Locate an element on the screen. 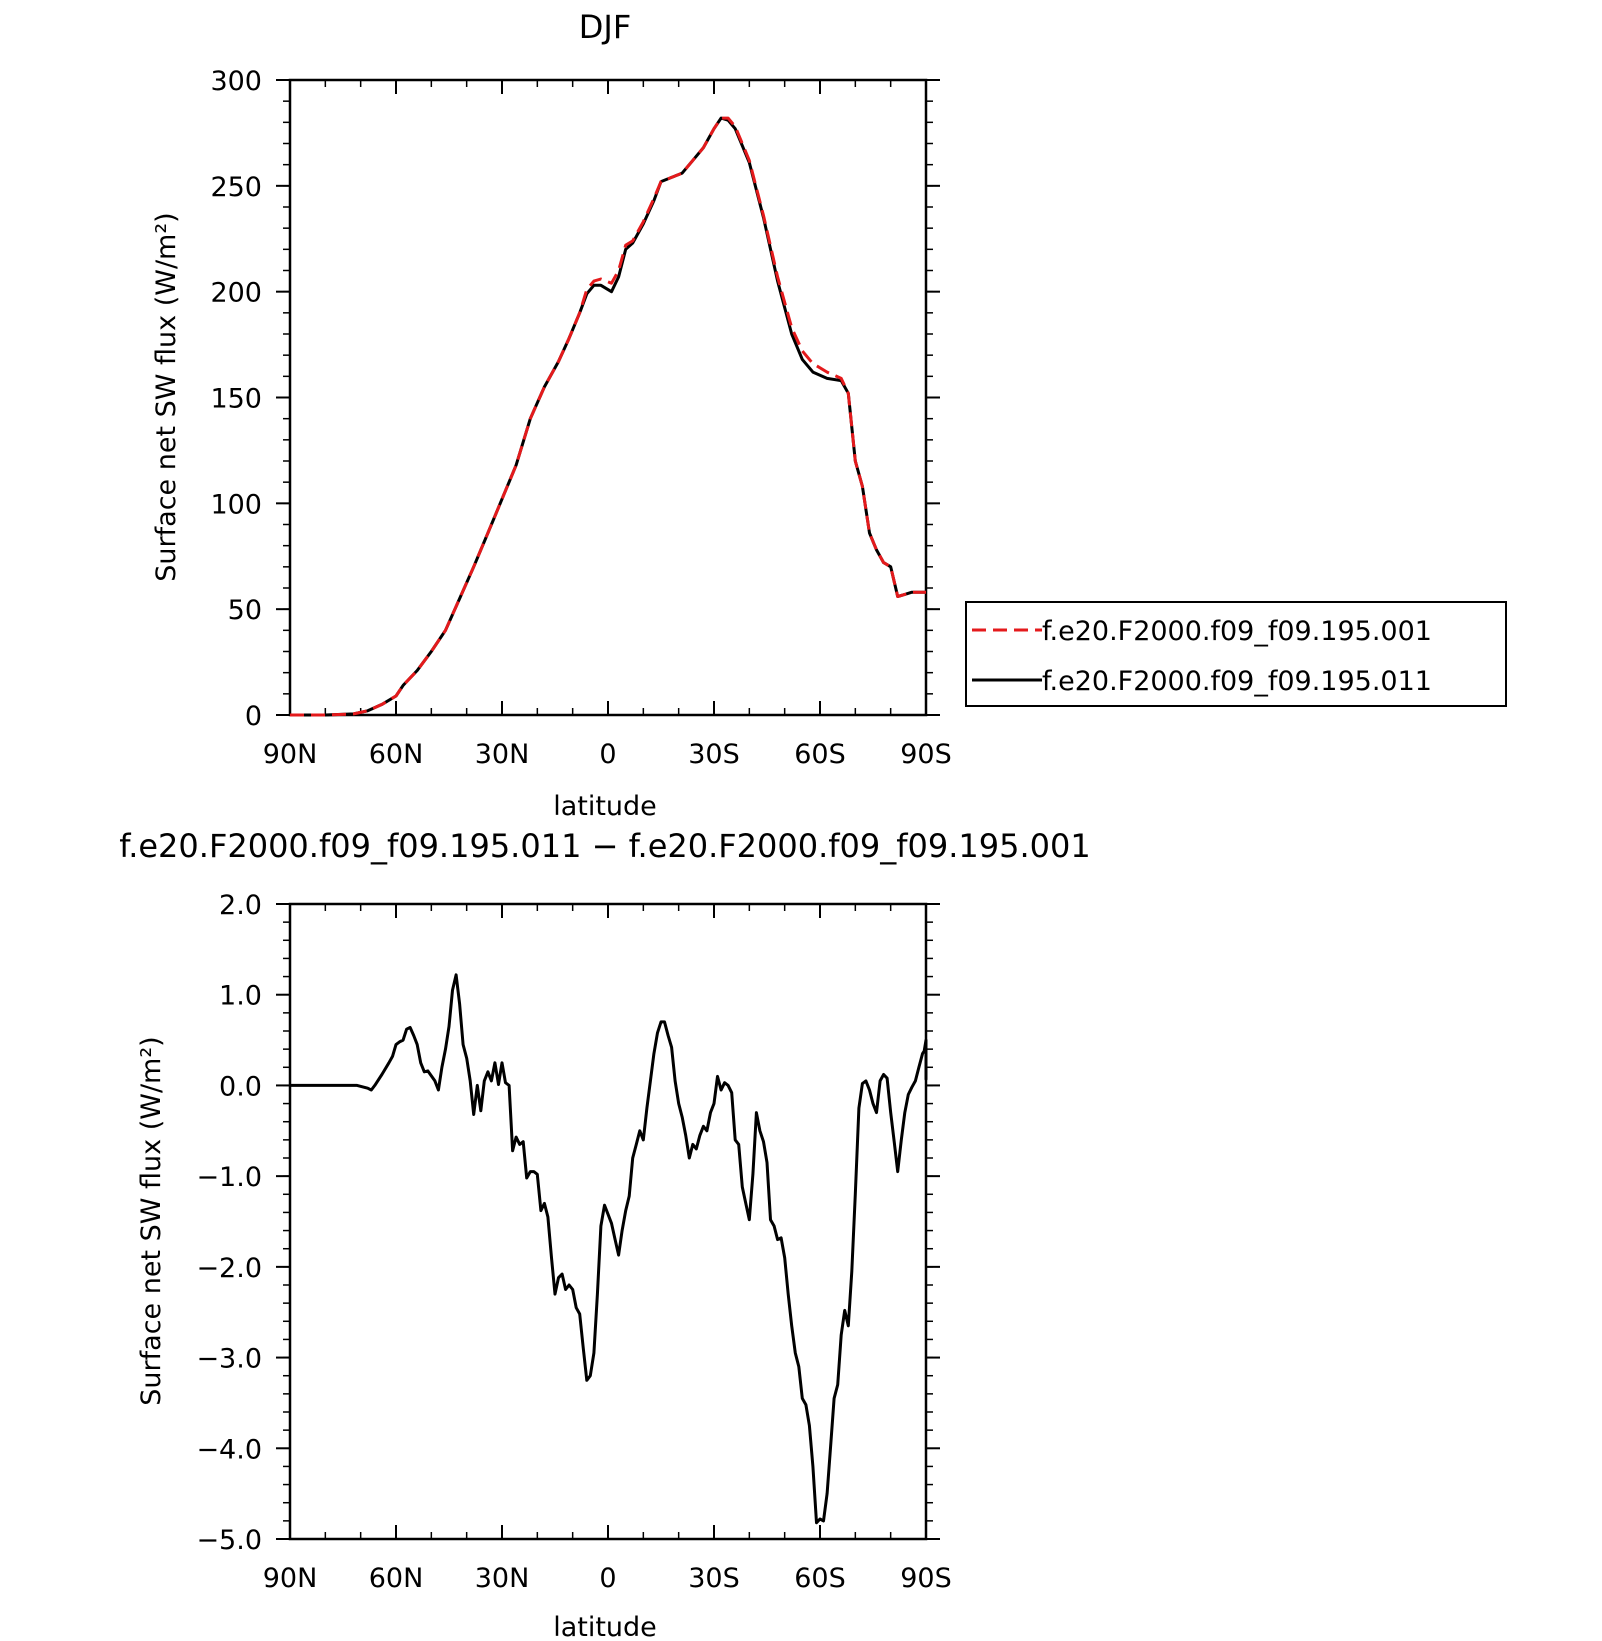 This screenshot has width=1602, height=1641. bottom-series-lines is located at coordinates (609, 1249).